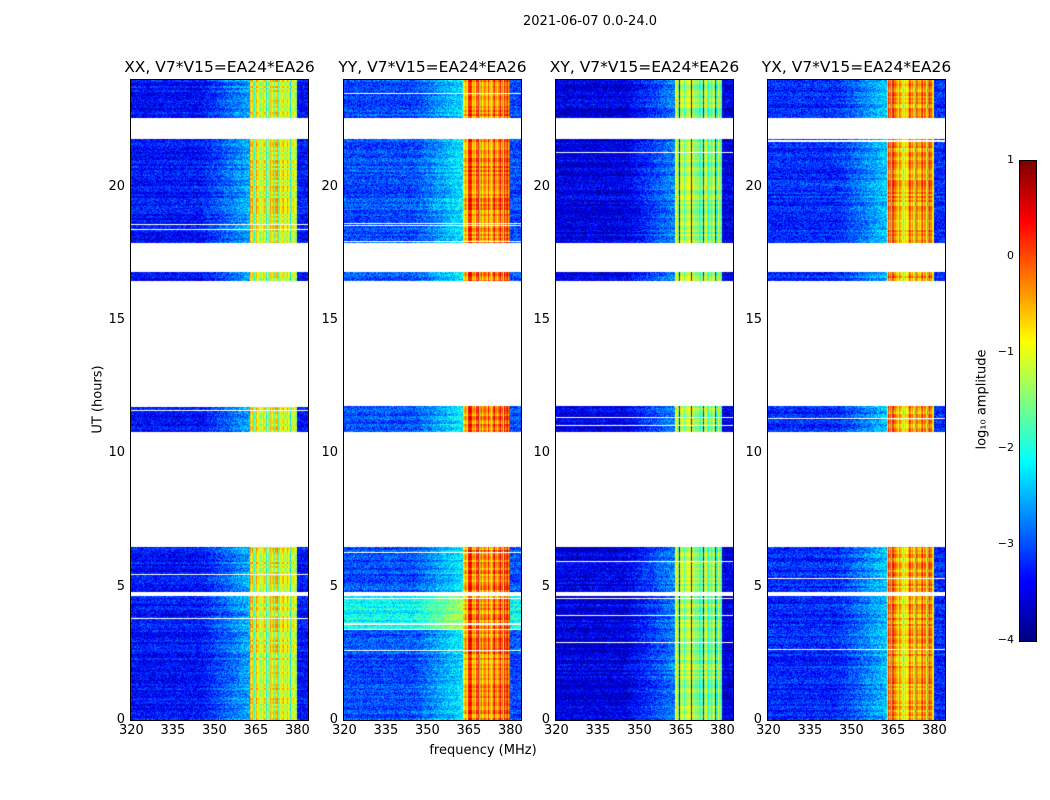 Image resolution: width=1050 pixels, height=800 pixels. What do you see at coordinates (856, 67) in the screenshot?
I see `panel-title: YX, V7*V15=EA24*EA26` at bounding box center [856, 67].